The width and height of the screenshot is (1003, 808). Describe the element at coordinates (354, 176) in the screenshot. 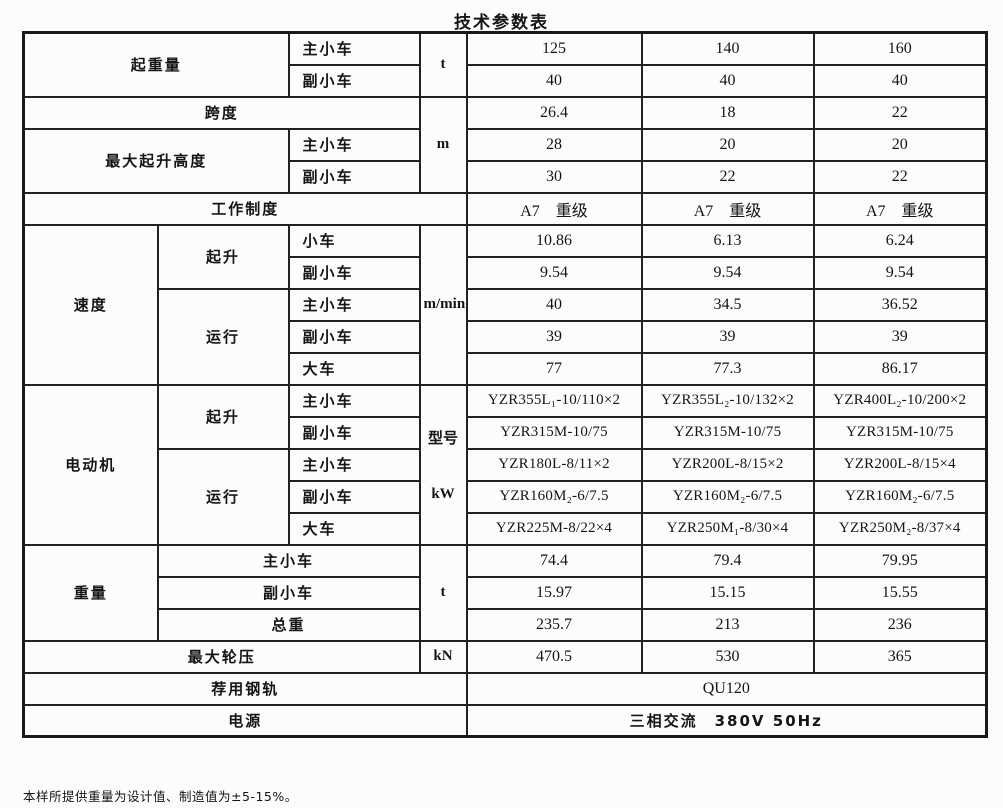

I see `height-aux-item: 副小车` at that location.